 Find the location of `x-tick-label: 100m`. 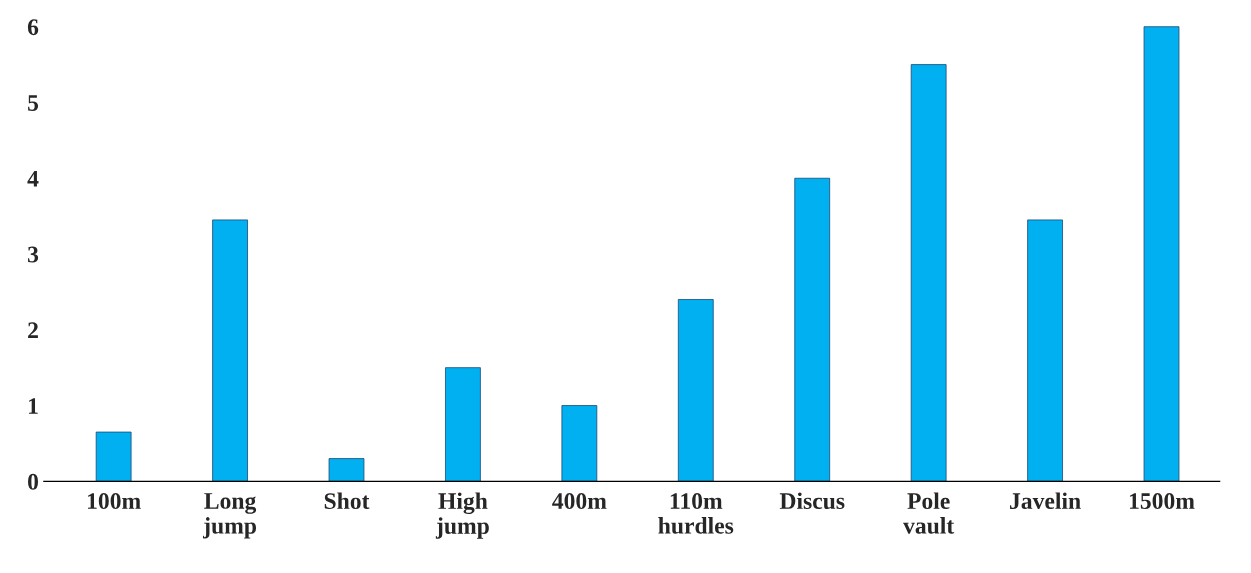

x-tick-label: 100m is located at coordinates (114, 501).